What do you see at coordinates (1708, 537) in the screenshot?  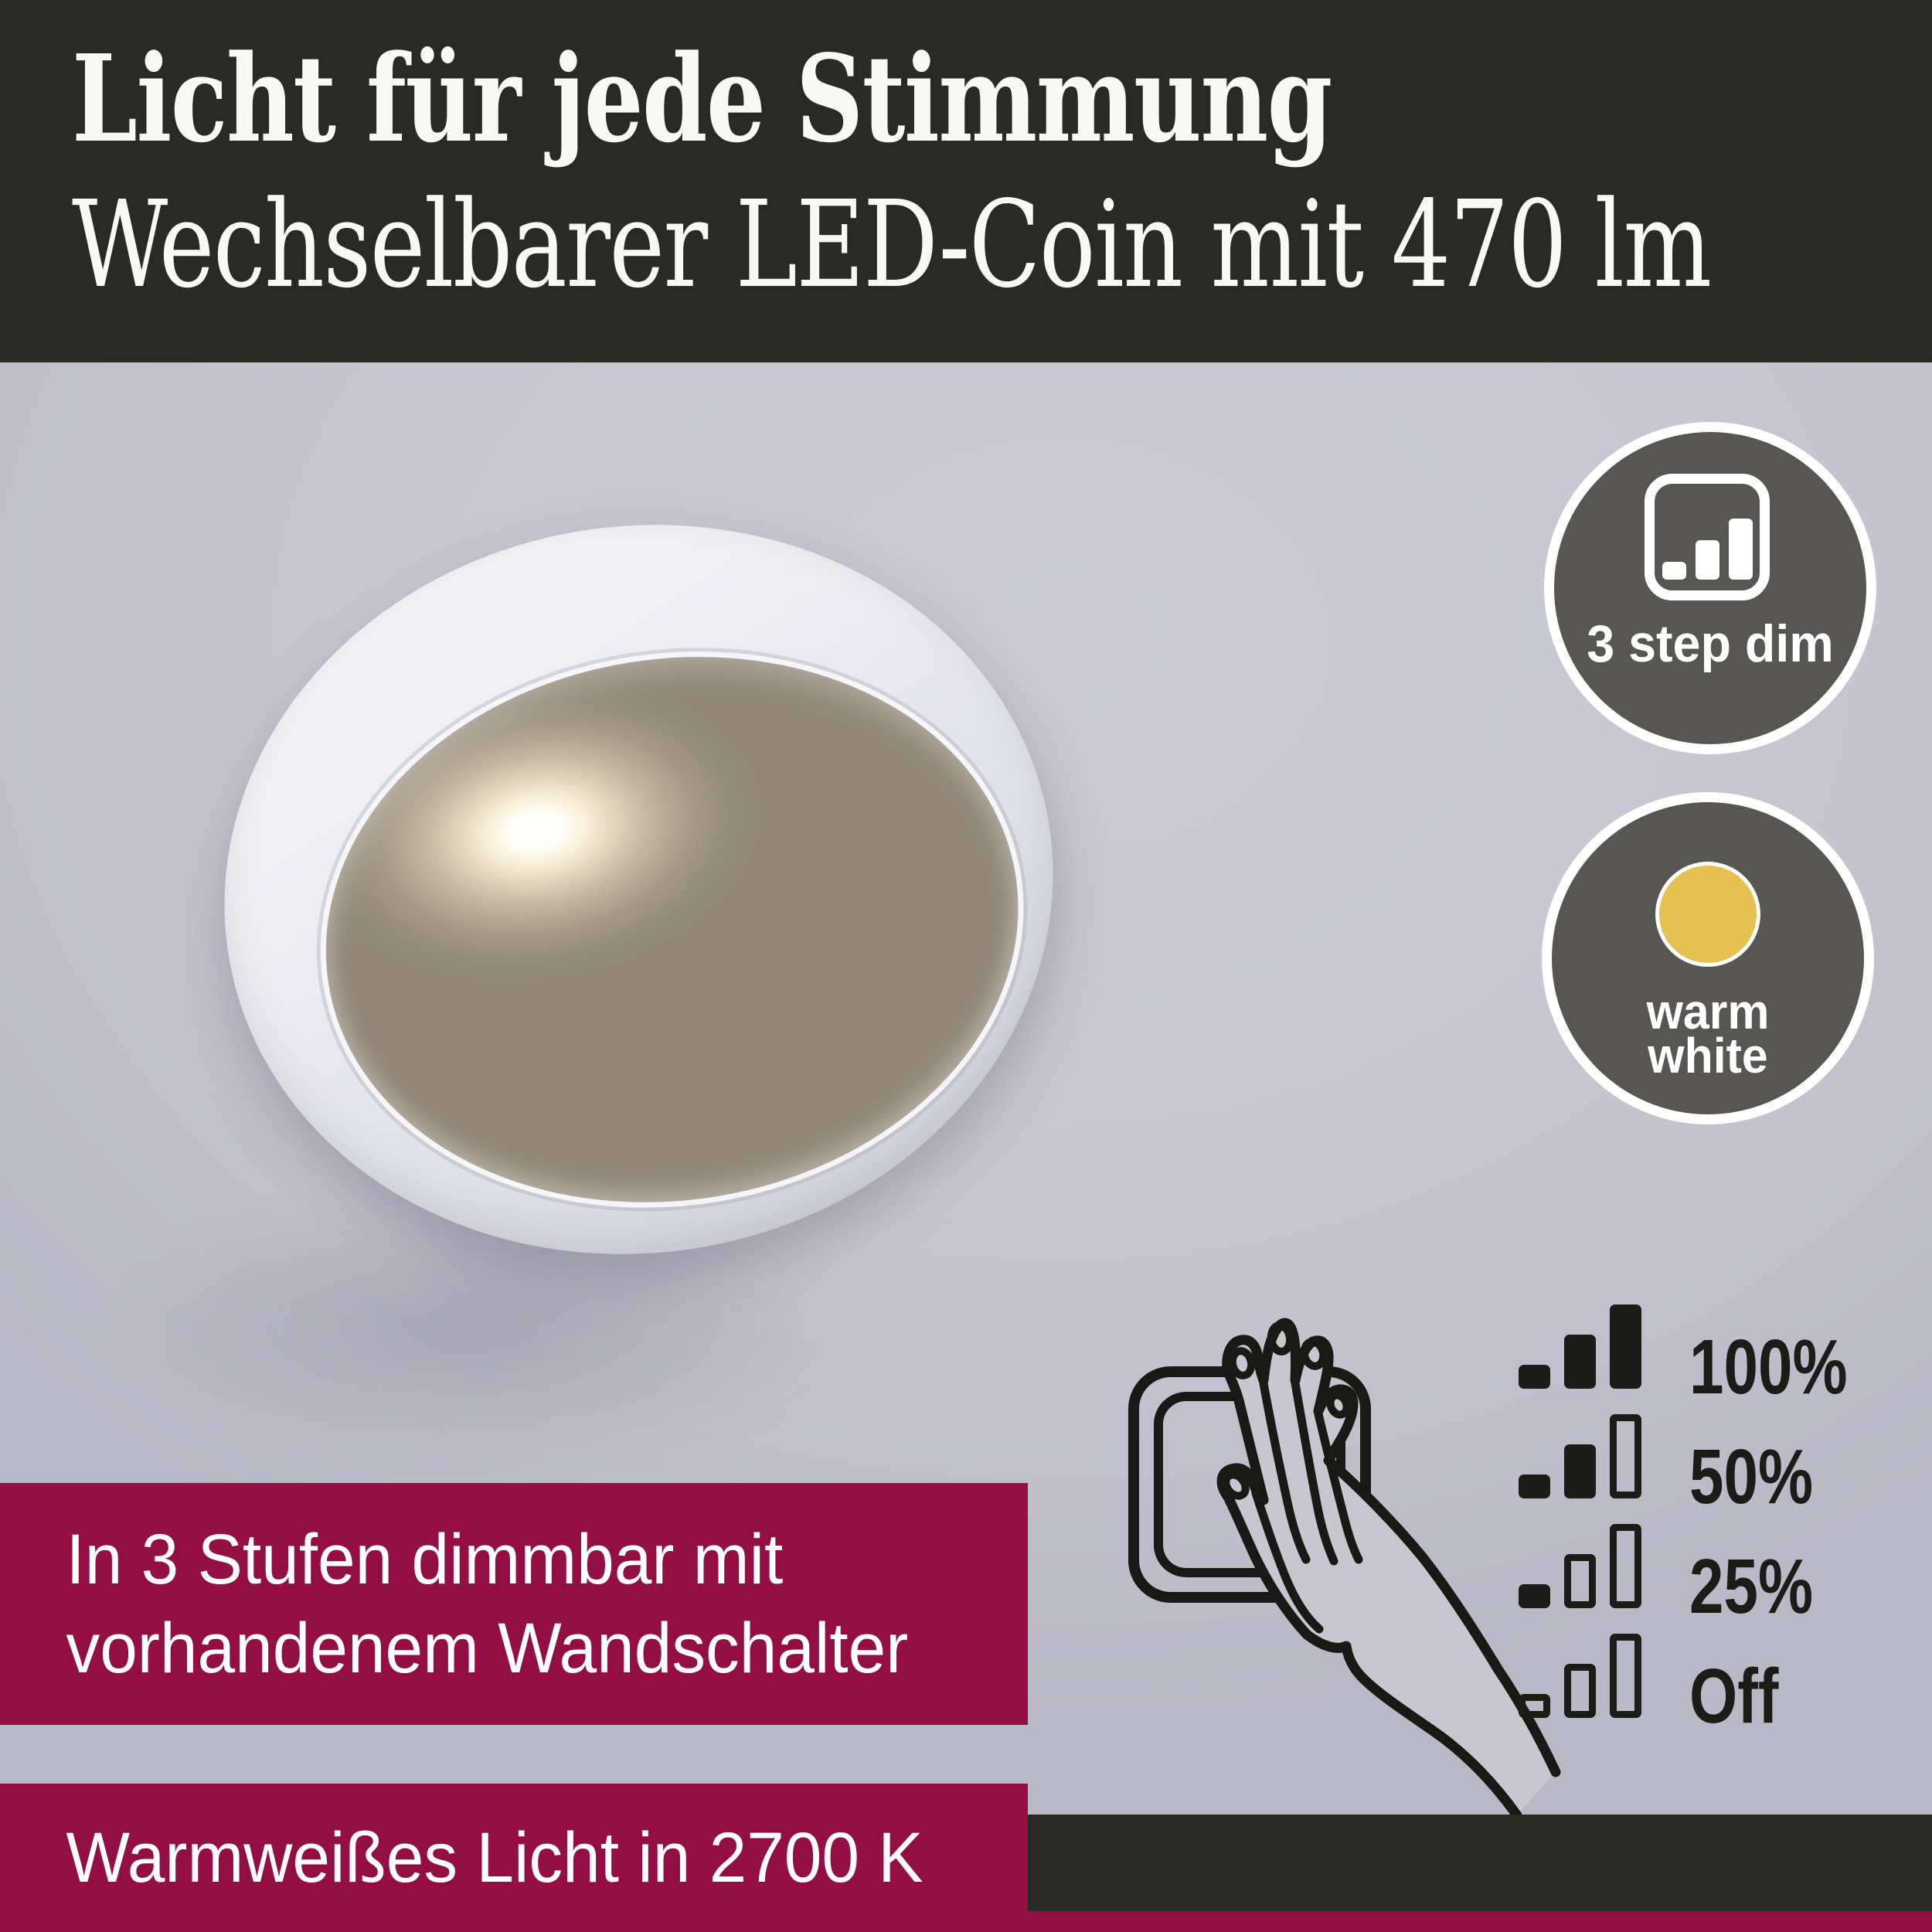 I see `three-step-dim-icon` at bounding box center [1708, 537].